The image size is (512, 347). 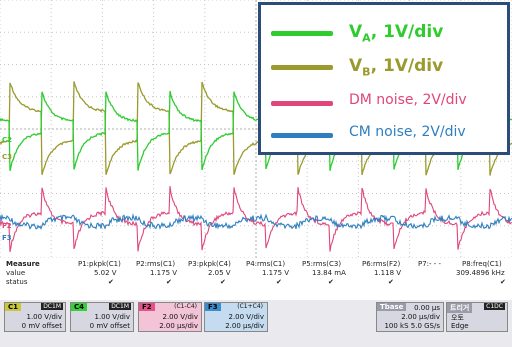 I want to click on channel-box-f2: F2 (C1-C4) 2.00 V/div 2.00 µs/div, so click(x=170, y=317).